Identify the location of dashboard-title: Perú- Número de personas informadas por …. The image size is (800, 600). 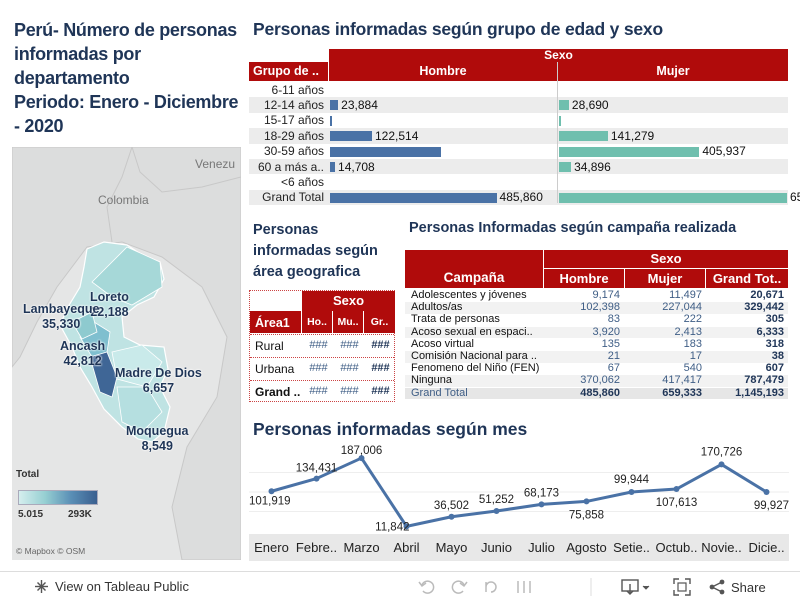
(127, 78).